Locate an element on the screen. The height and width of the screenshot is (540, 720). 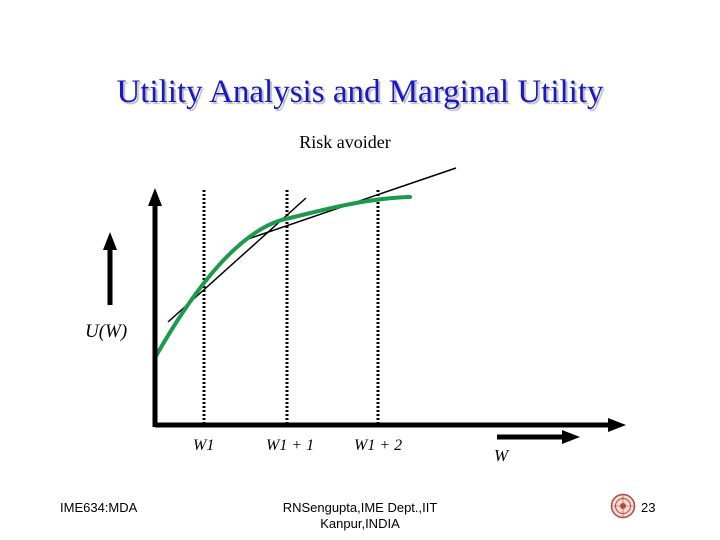
course-code: IME634:MDA is located at coordinates (99, 507).